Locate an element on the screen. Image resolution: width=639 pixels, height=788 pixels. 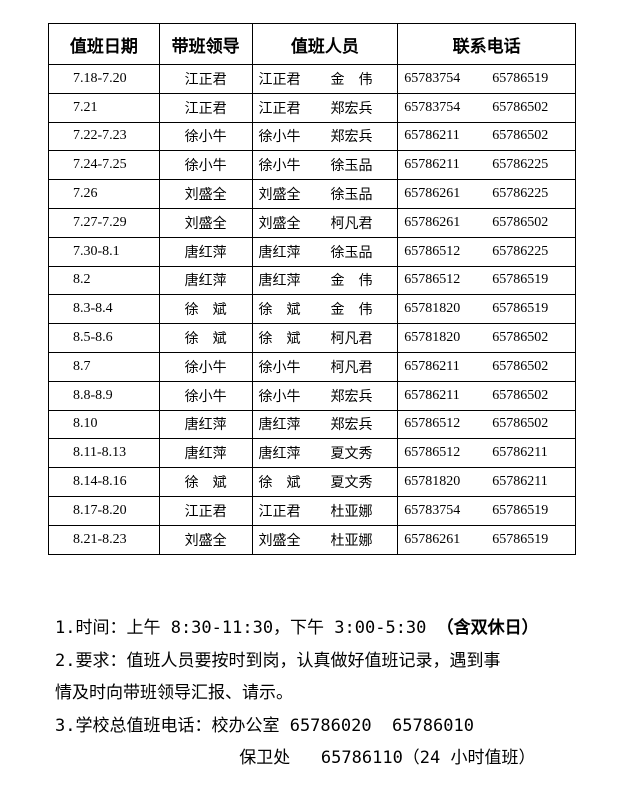
table-row: 7.30-8.1 唐红萍 唐红萍 徐玉品 65786512 65786225 is located at coordinates (312, 251).